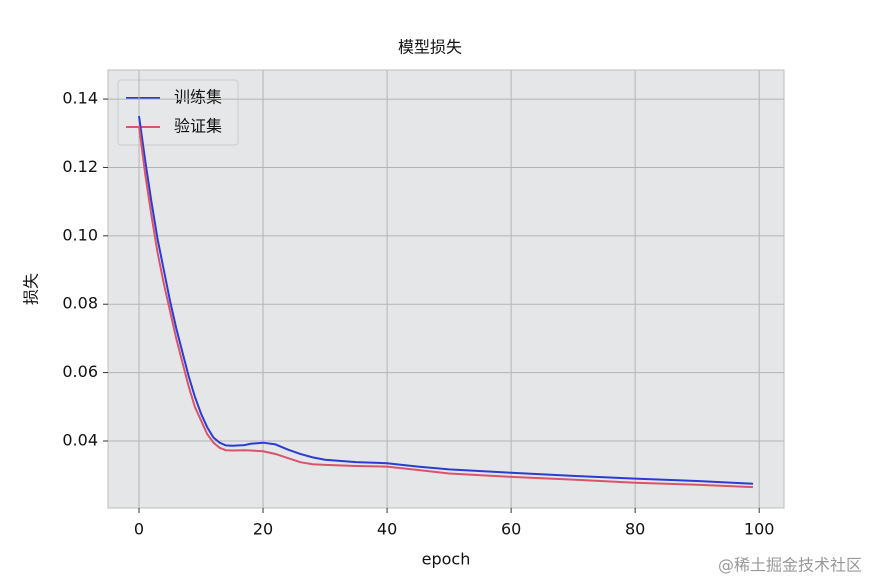 The image size is (871, 585). I want to click on legend-box, so click(178, 112).